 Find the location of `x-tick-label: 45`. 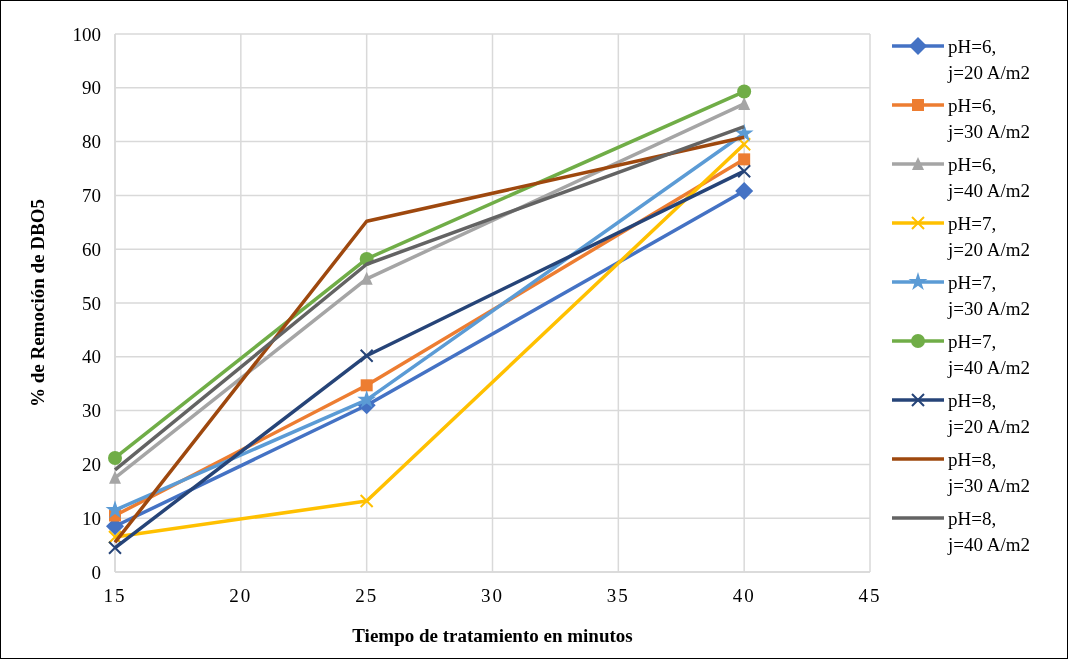

x-tick-label: 45 is located at coordinates (870, 595).